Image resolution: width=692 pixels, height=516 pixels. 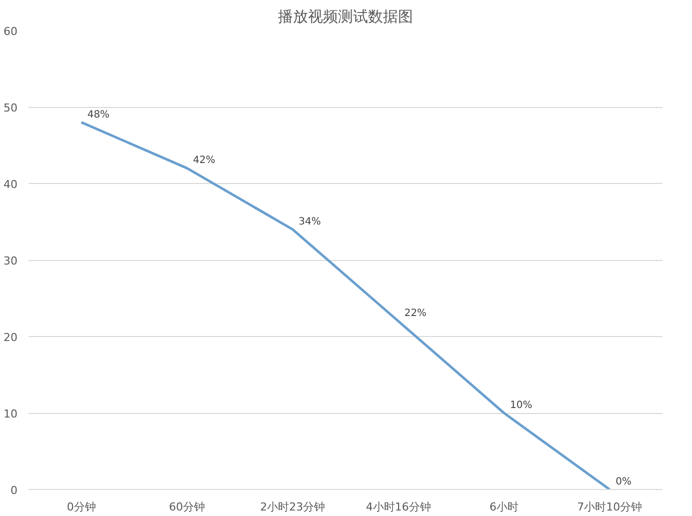 What do you see at coordinates (293, 507) in the screenshot?
I see `x-tick-label: 2小时23分钟` at bounding box center [293, 507].